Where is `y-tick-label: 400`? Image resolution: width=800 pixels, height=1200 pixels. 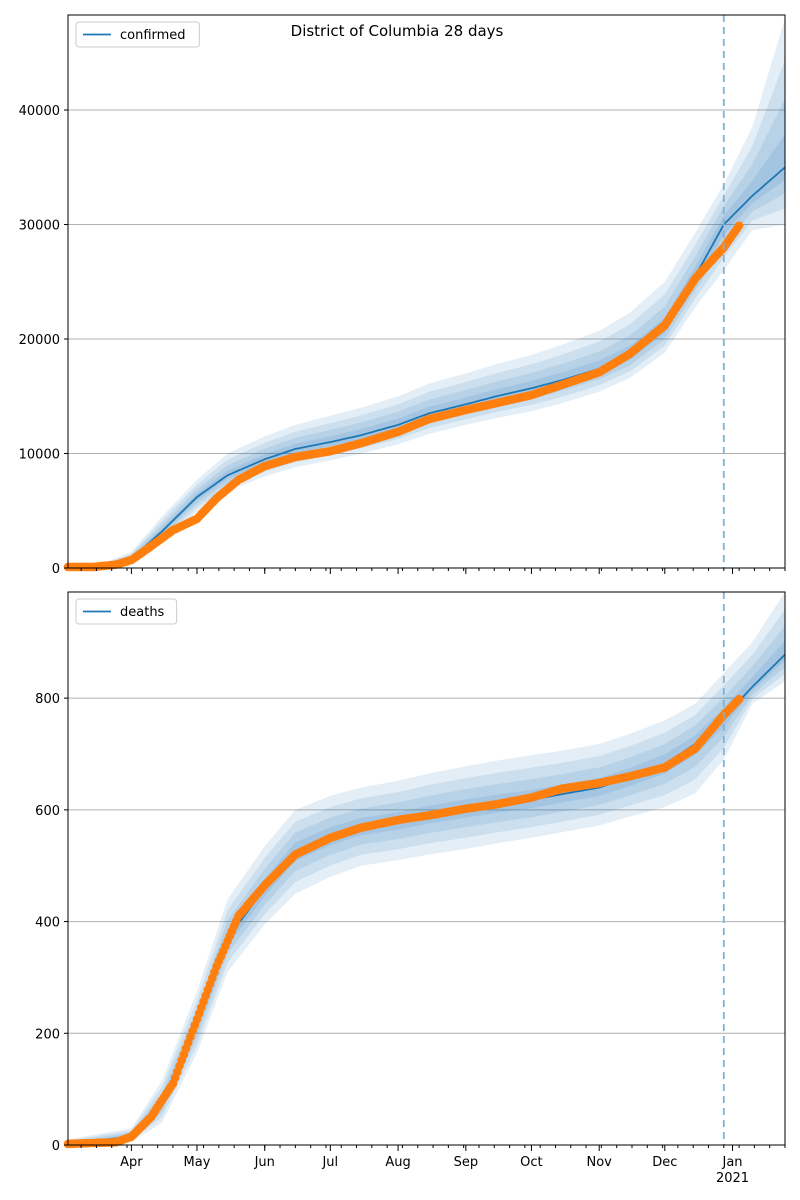 y-tick-label: 400 is located at coordinates (47, 923).